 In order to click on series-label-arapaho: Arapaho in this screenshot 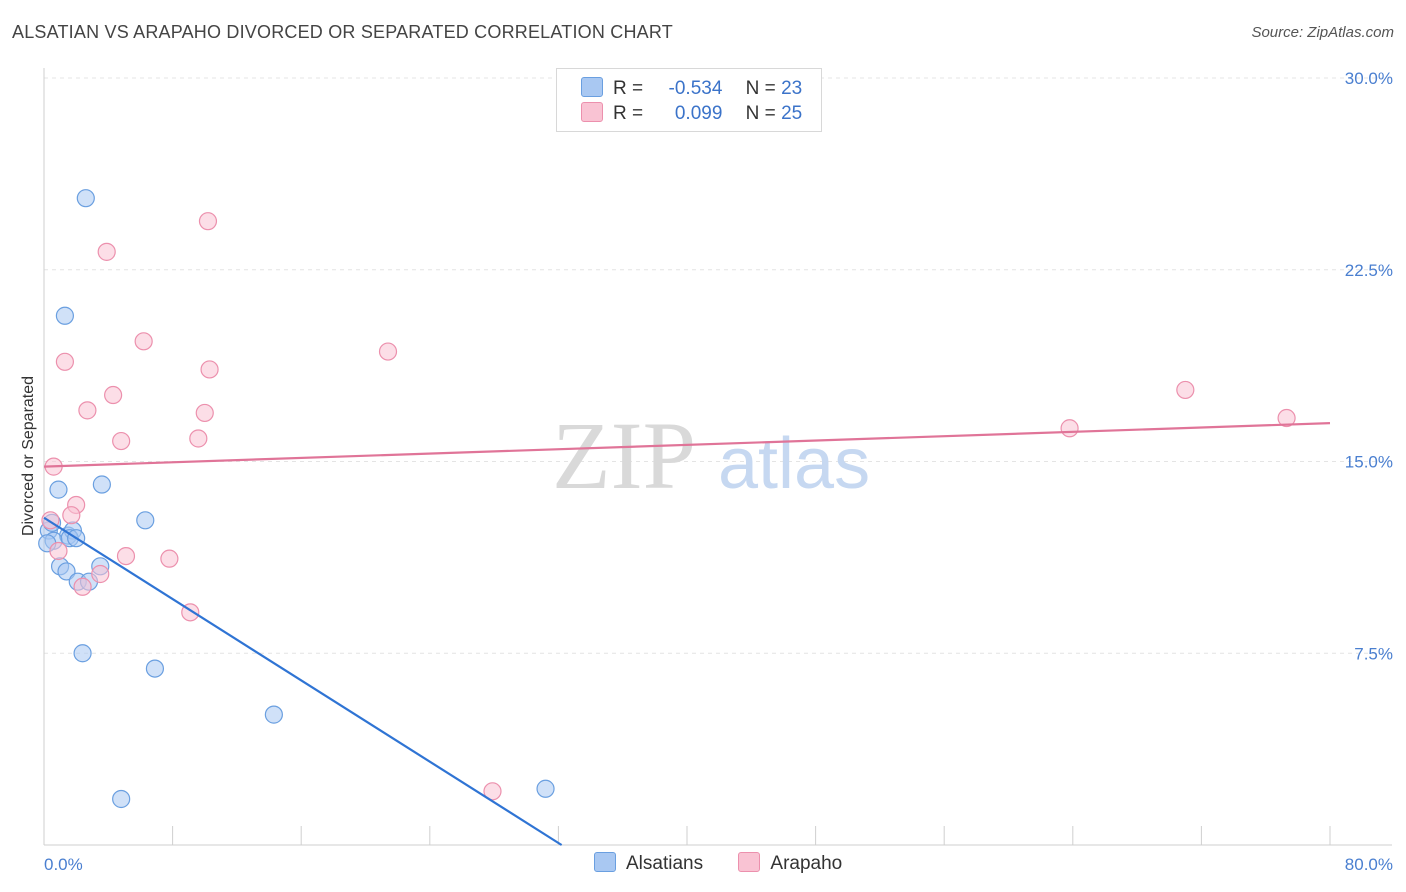, I will do `click(806, 863)`.